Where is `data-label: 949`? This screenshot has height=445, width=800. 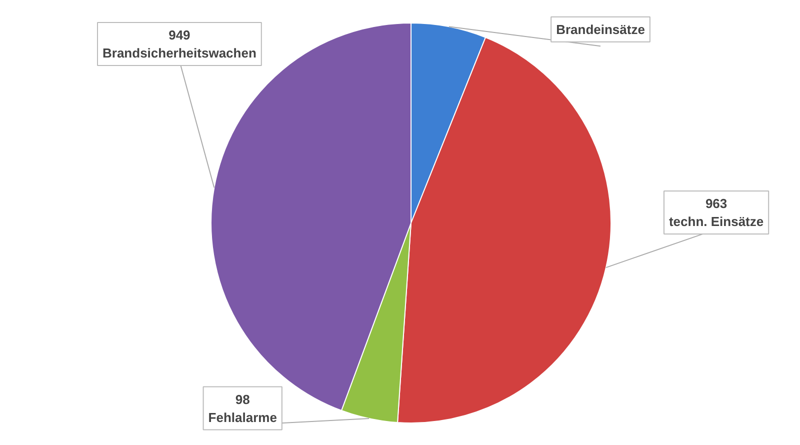
data-label: 949 is located at coordinates (179, 35).